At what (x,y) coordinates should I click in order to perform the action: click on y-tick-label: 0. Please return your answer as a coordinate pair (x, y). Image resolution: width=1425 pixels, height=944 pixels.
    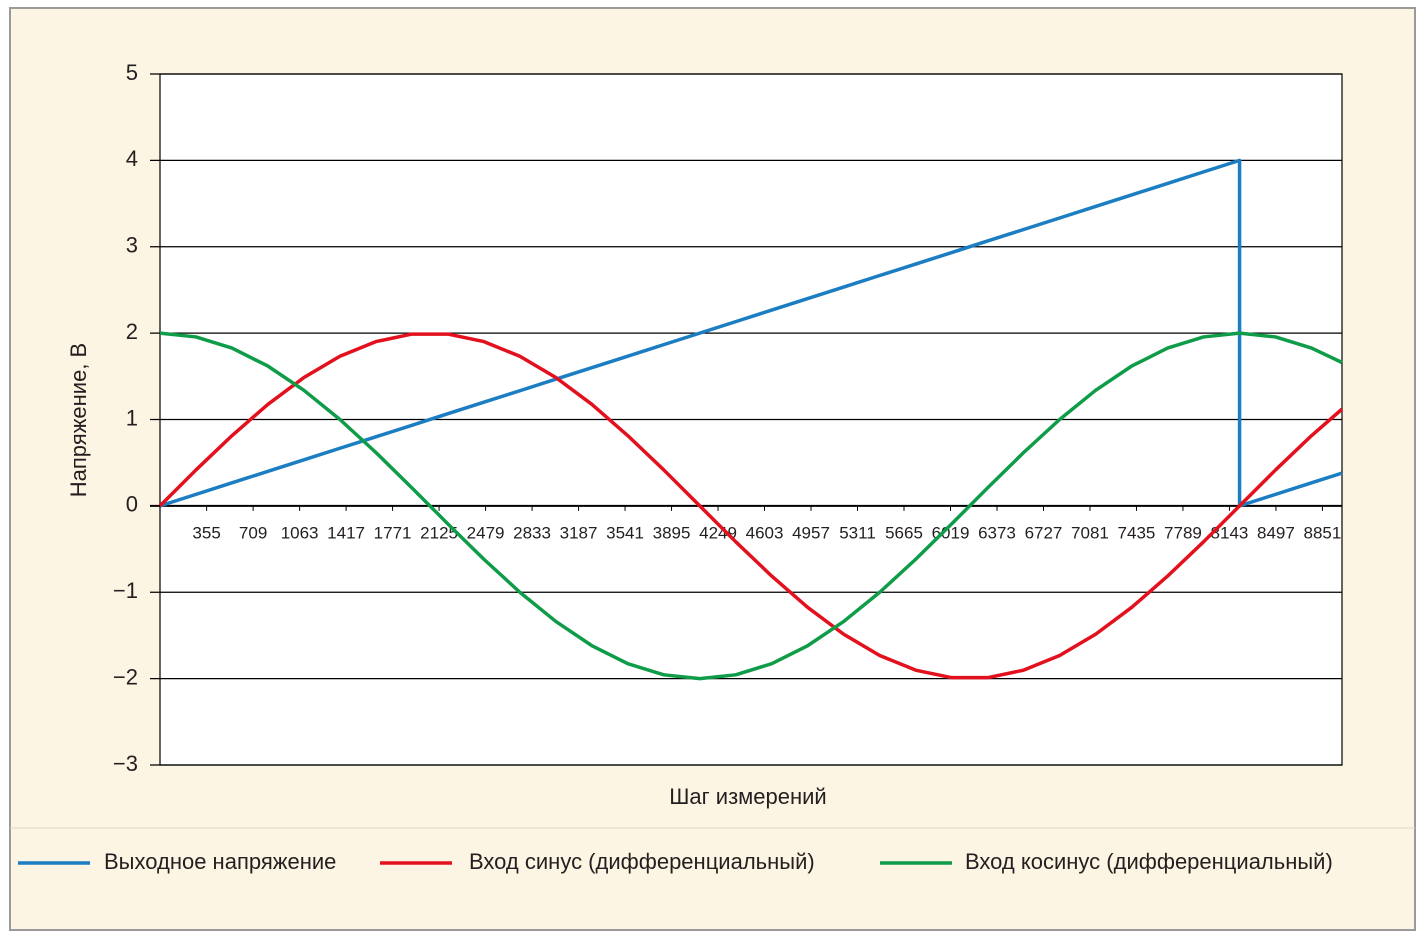
    Looking at the image, I should click on (132, 504).